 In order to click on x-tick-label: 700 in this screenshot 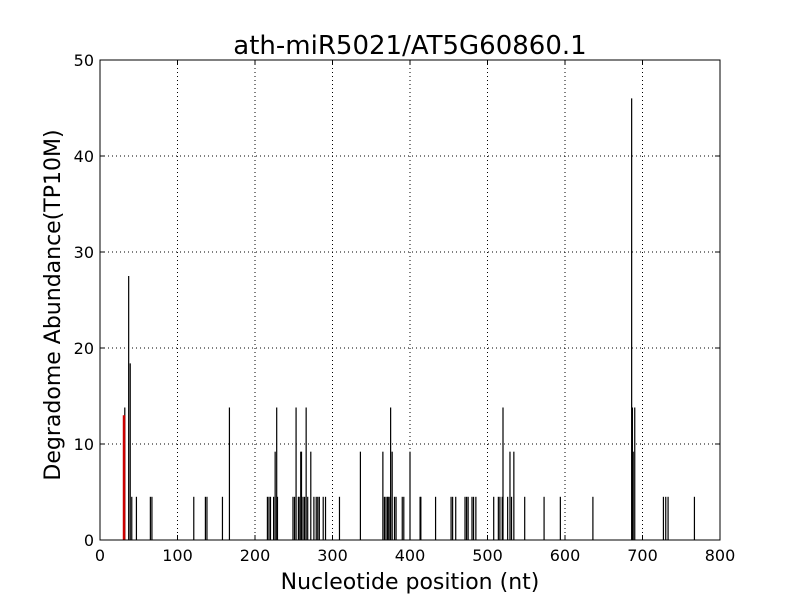, I will do `click(642, 555)`.